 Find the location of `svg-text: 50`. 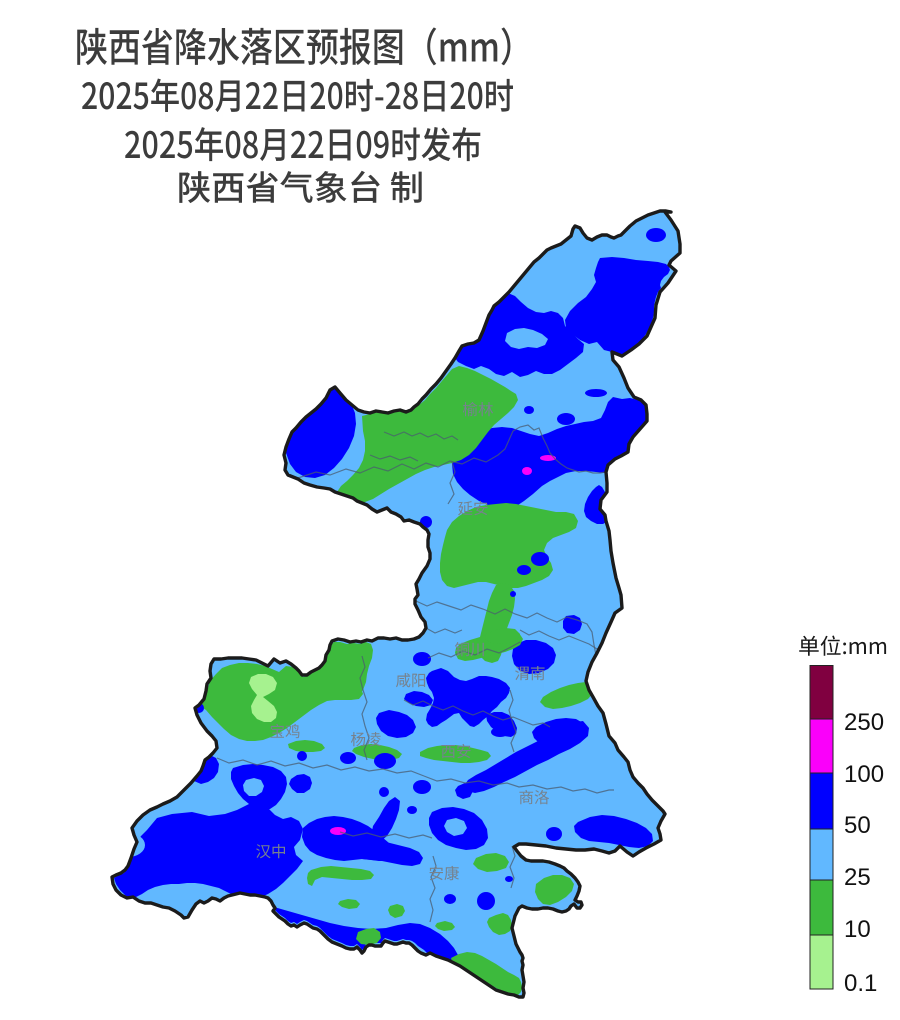

svg-text: 50 is located at coordinates (857, 825).